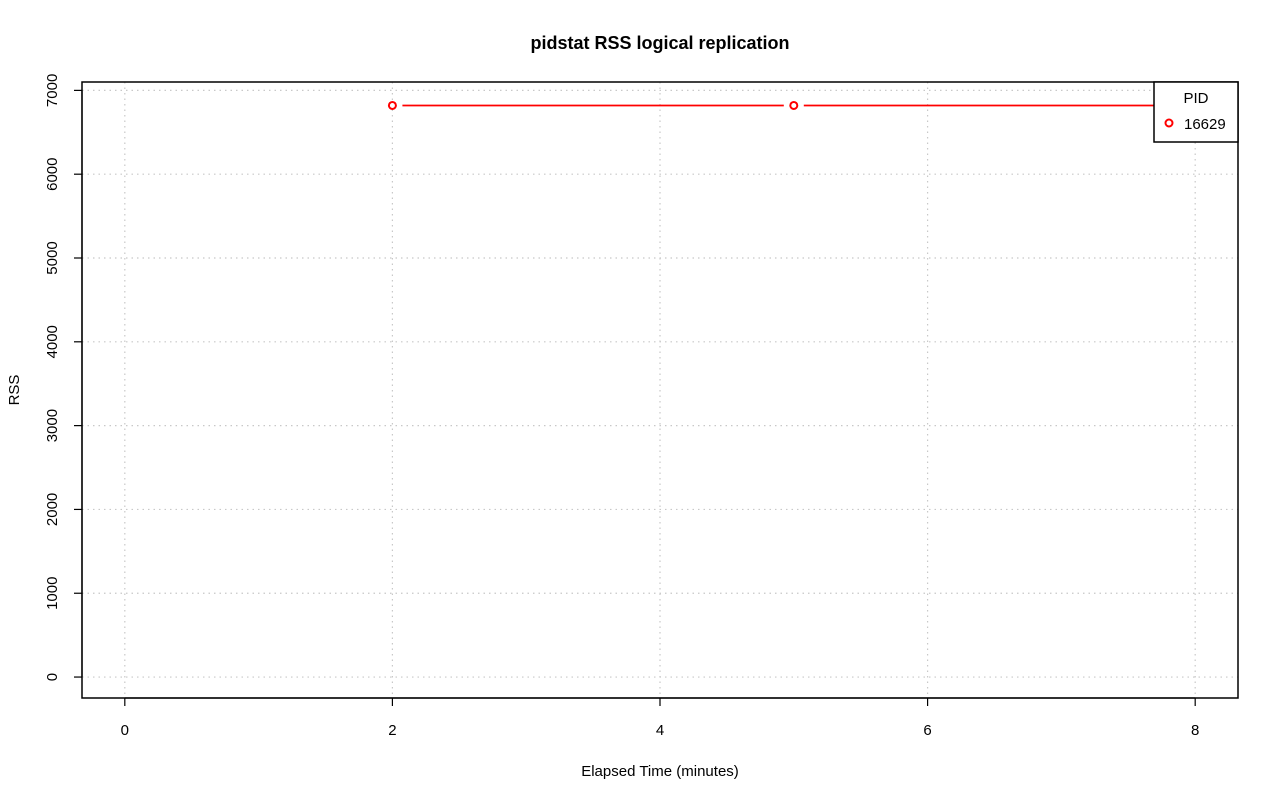 Image resolution: width=1280 pixels, height=806 pixels. Describe the element at coordinates (392, 730) in the screenshot. I see `x-tick-label-1: 2` at that location.